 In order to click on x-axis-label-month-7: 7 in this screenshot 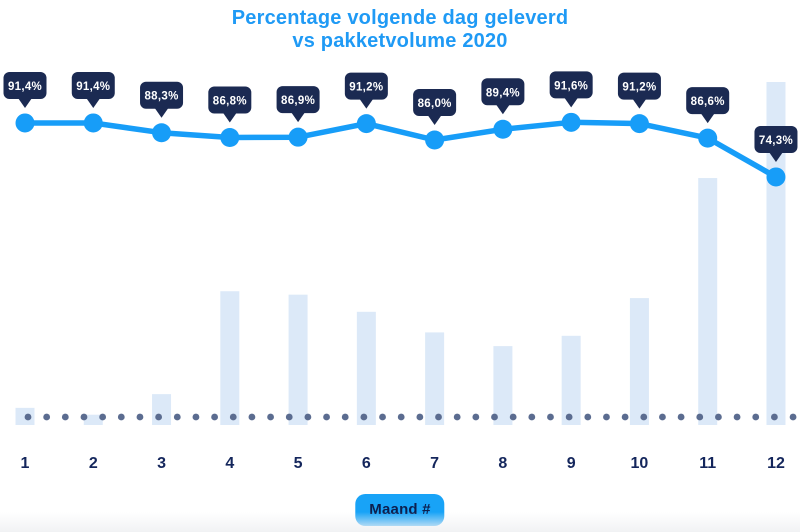, I will do `click(434, 463)`.